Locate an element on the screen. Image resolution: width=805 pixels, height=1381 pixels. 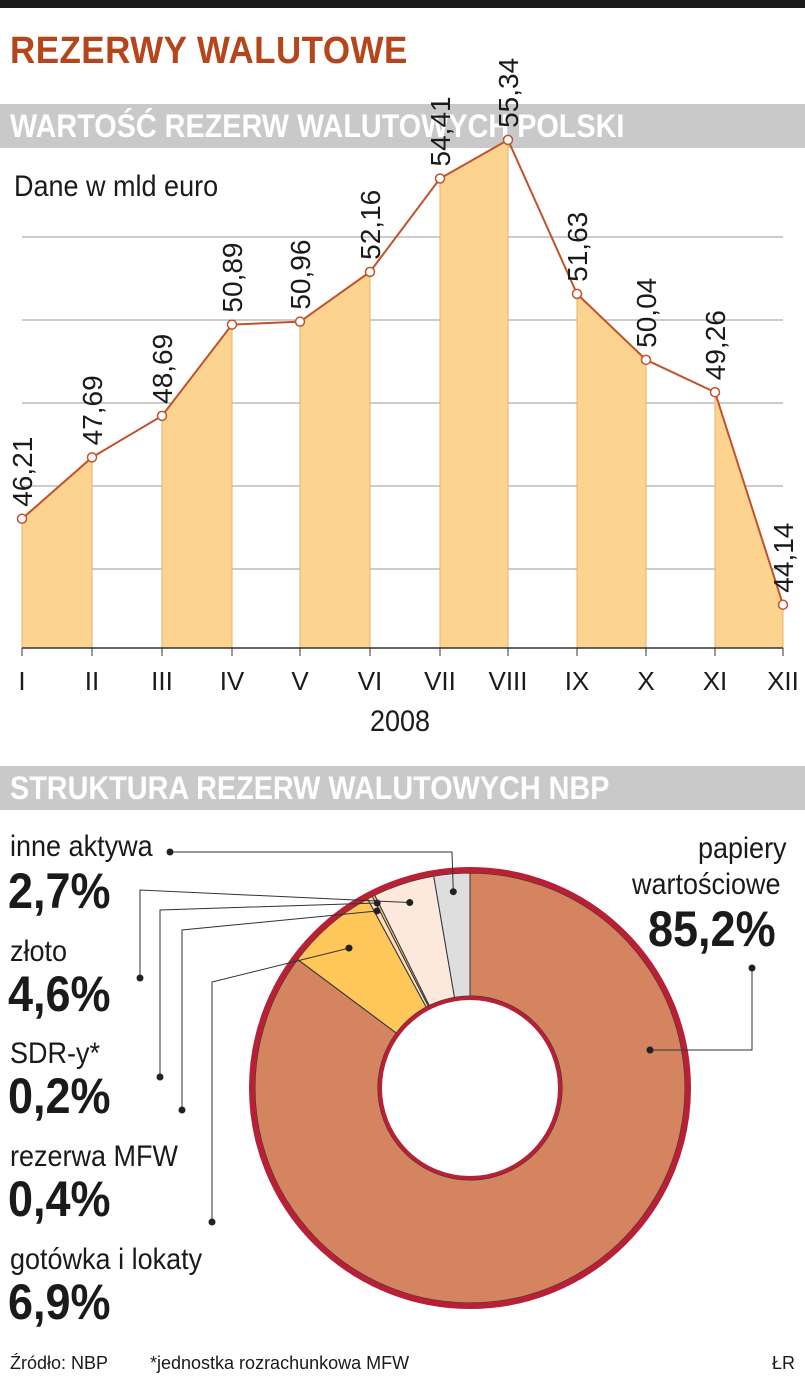
slice-label-rezerwa-mfw: rezerwa MFW is located at coordinates (94, 1156).